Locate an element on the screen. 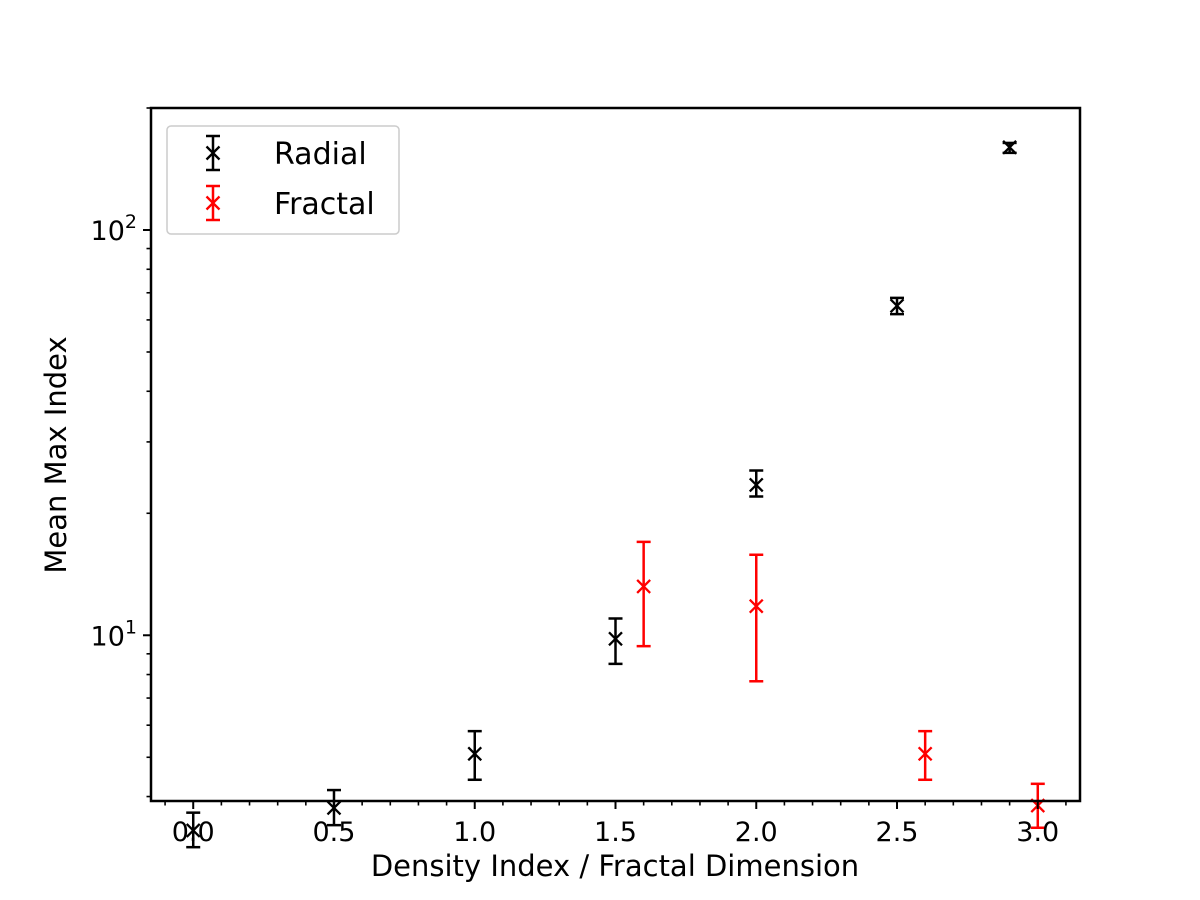 The height and width of the screenshot is (900, 1200). x-tick-label: 2.0 is located at coordinates (756, 832).